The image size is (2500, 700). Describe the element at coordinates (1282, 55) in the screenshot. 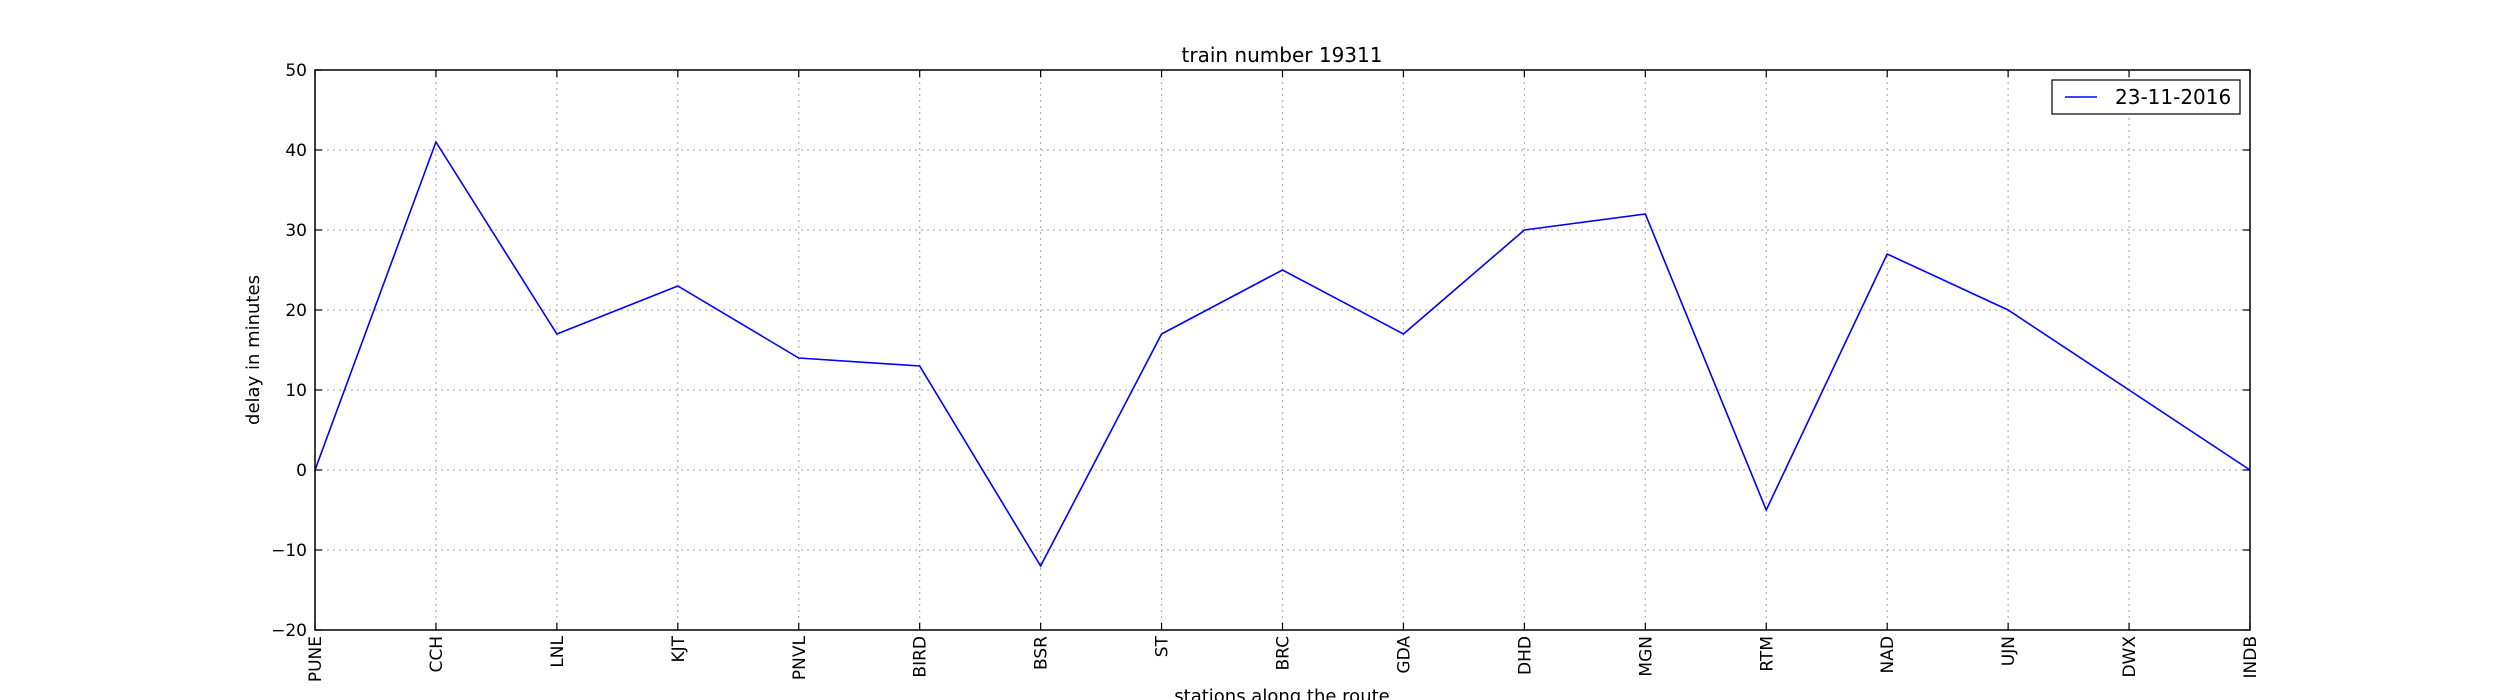

I see `chart-title: train number 19311` at that location.